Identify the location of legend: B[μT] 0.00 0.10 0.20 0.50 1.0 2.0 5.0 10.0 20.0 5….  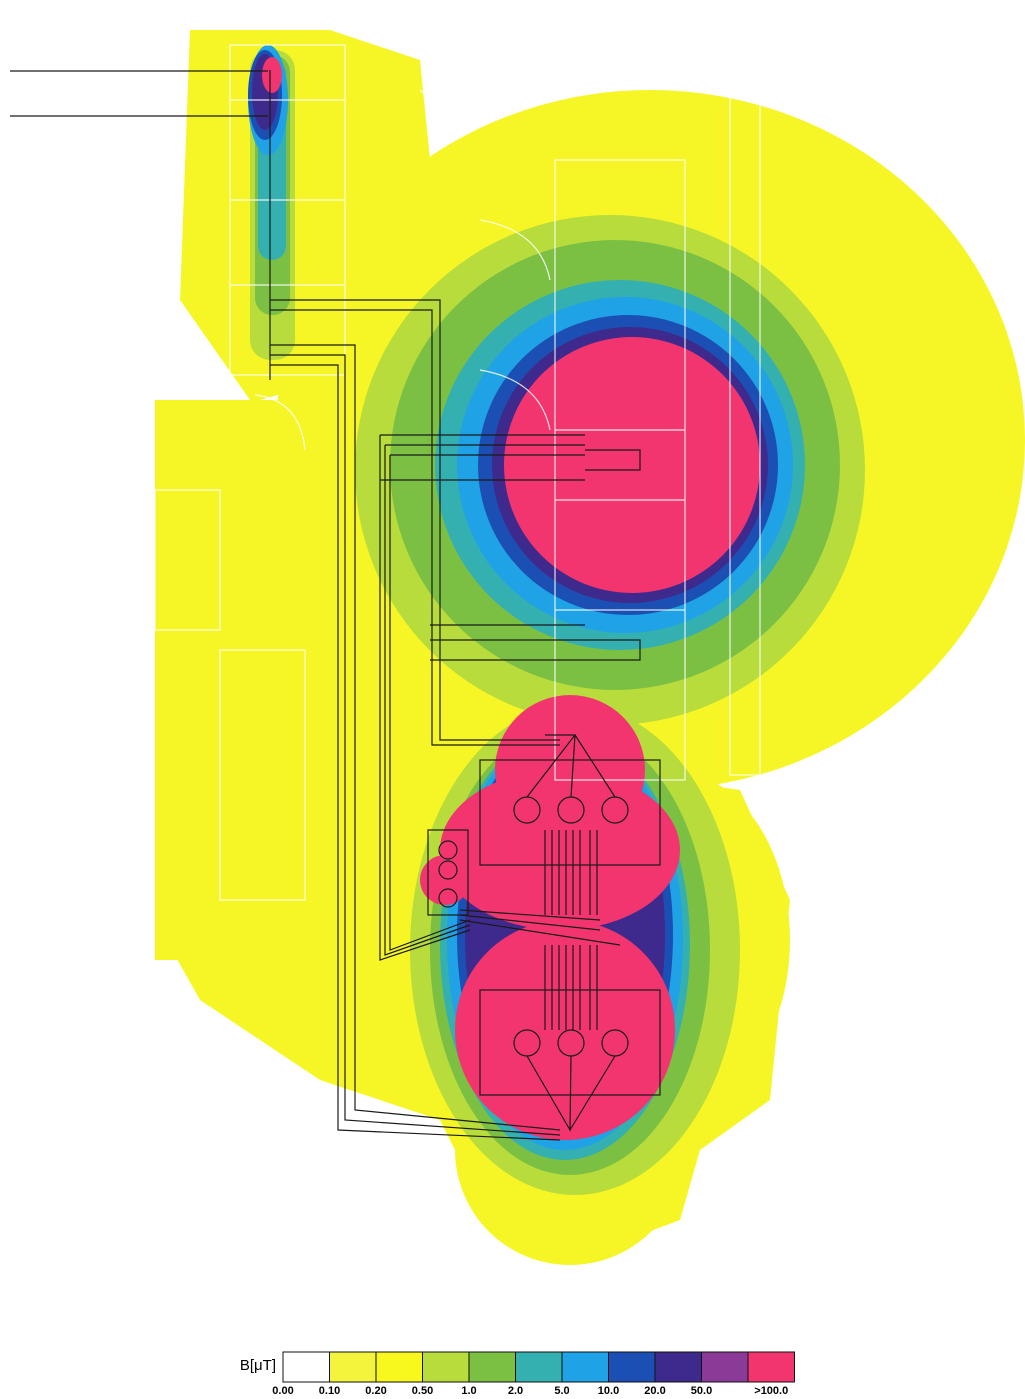
(517, 1374).